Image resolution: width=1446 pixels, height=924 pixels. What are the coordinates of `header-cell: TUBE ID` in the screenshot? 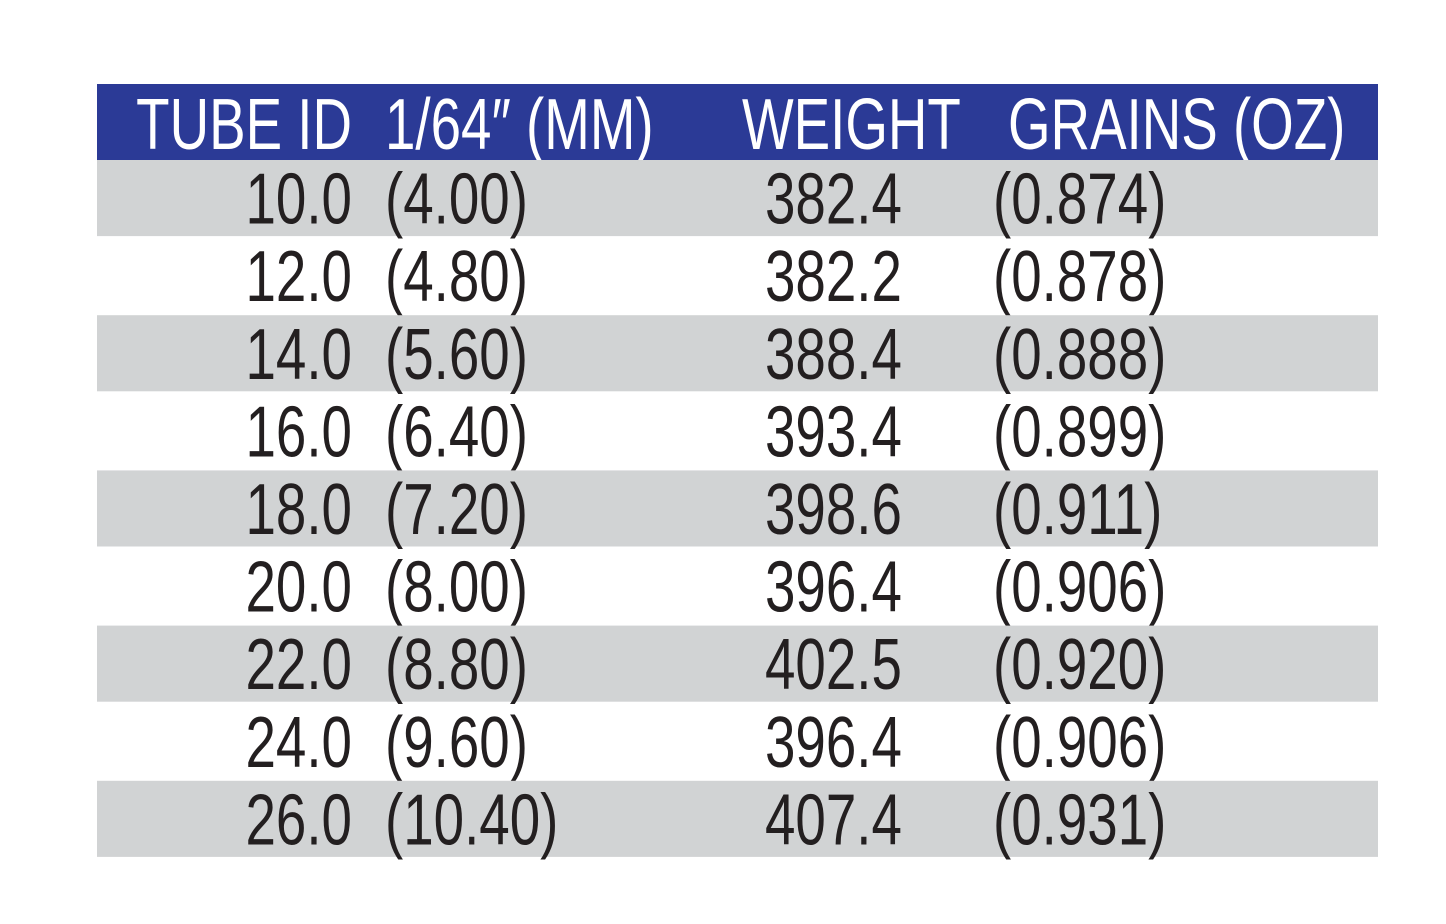 It's located at (244, 123).